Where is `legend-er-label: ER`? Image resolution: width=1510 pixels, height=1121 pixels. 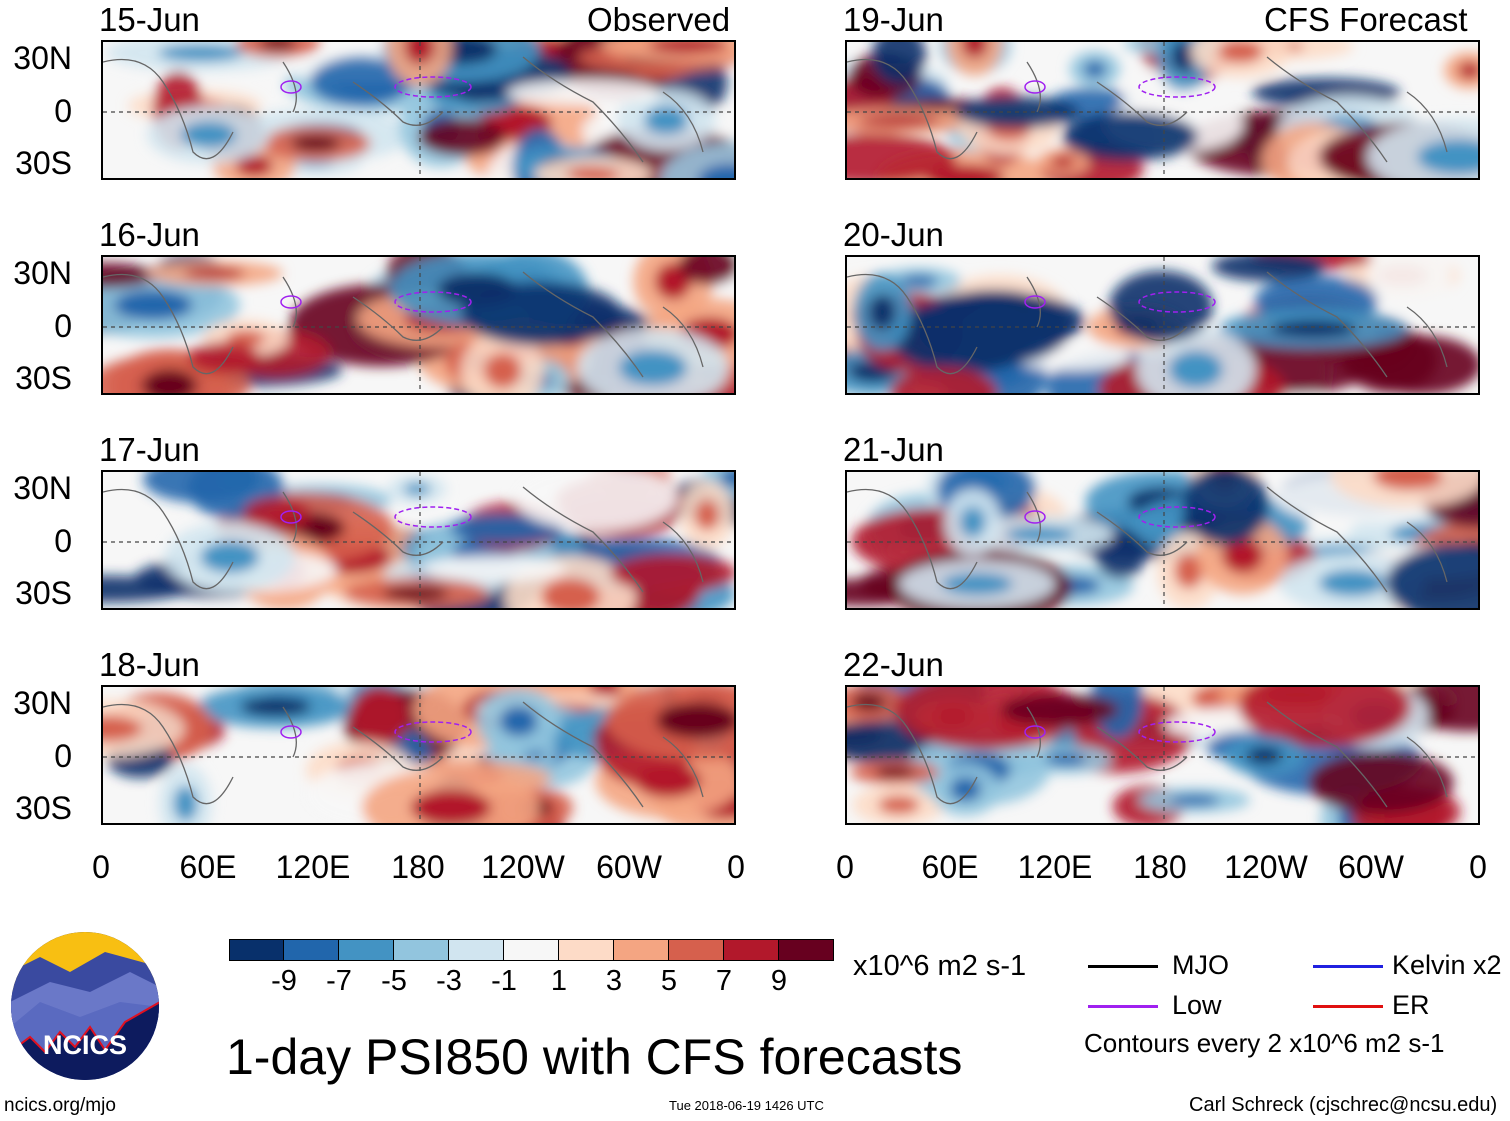
legend-er-label: ER is located at coordinates (1411, 1005).